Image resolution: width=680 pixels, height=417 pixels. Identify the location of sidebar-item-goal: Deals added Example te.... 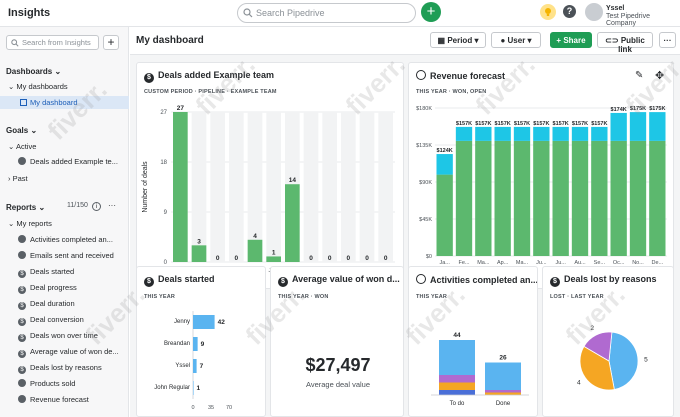
(64, 161).